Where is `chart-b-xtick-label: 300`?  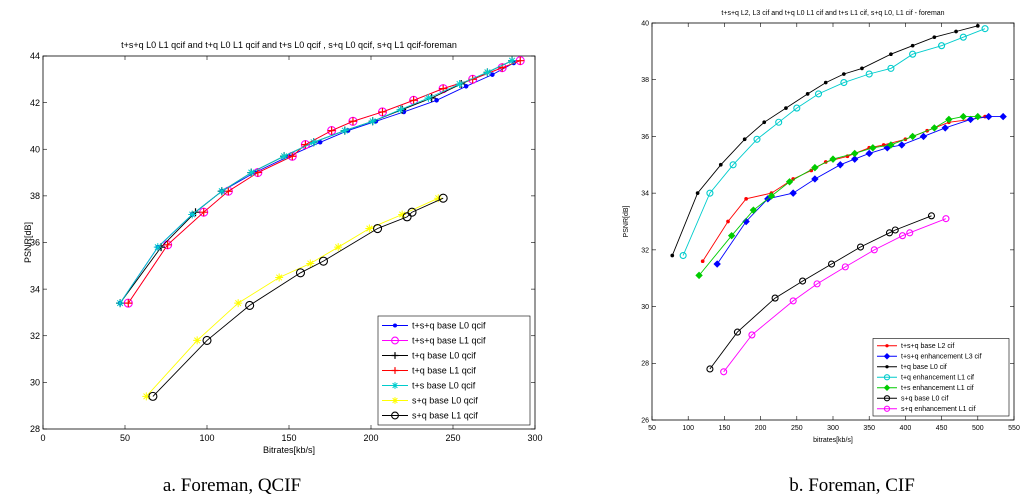
chart-b-xtick-label: 300 is located at coordinates (833, 428).